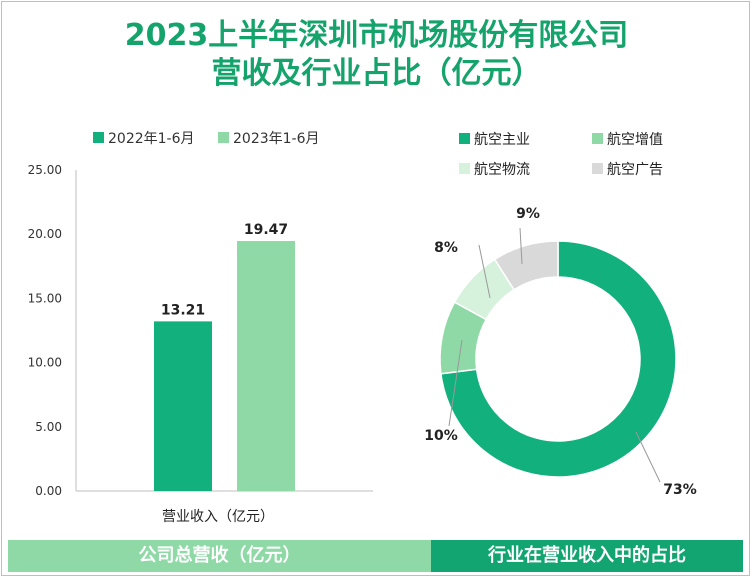  What do you see at coordinates (528, 214) in the screenshot?
I see `slice-data-label: 9%` at bounding box center [528, 214].